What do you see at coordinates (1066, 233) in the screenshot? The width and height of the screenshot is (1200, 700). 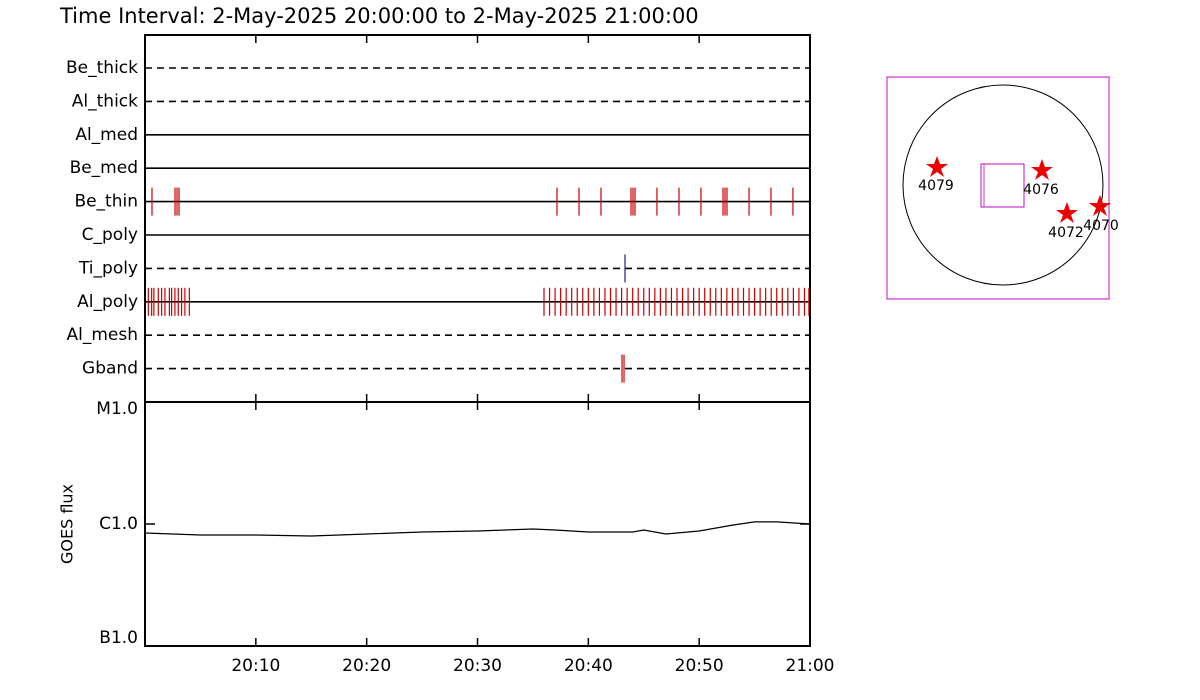 I see `region-label: 4072` at bounding box center [1066, 233].